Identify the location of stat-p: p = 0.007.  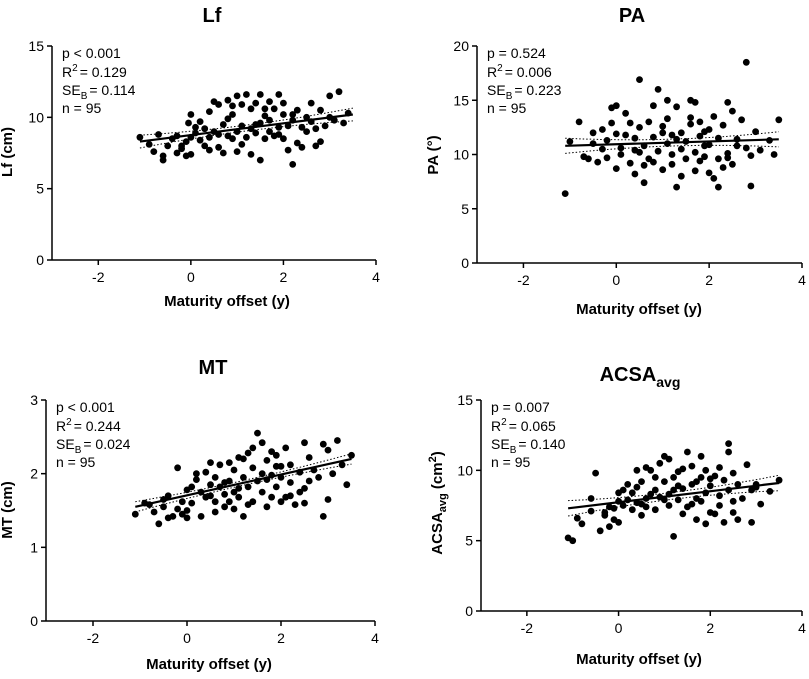
(520, 407).